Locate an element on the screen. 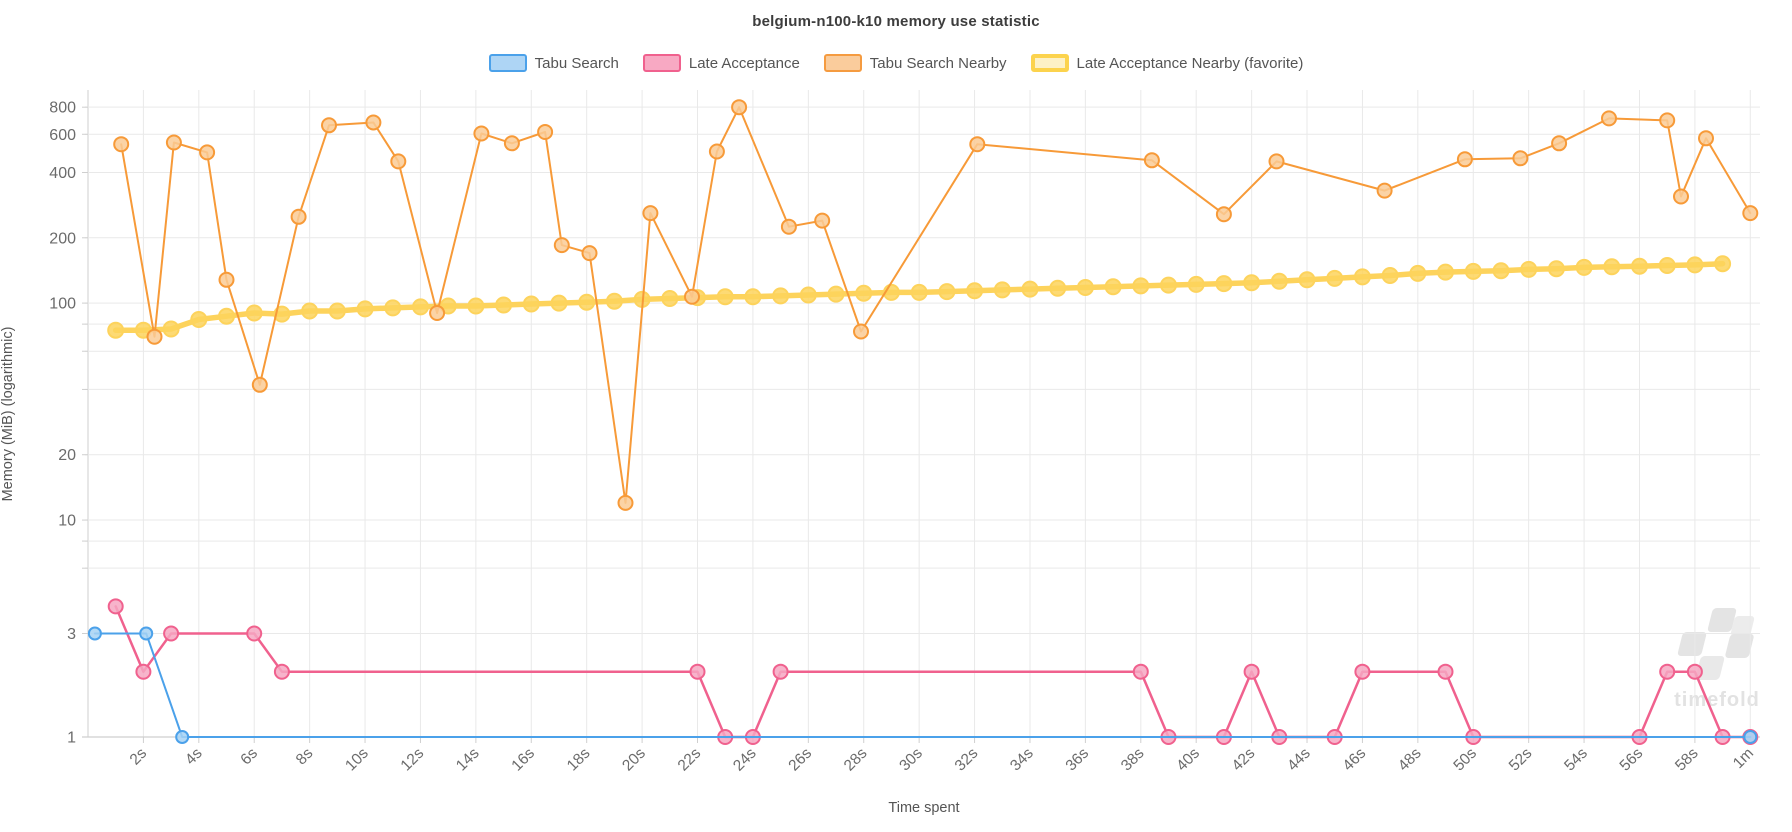 The width and height of the screenshot is (1792, 832). series-tabu-search is located at coordinates (922, 685).